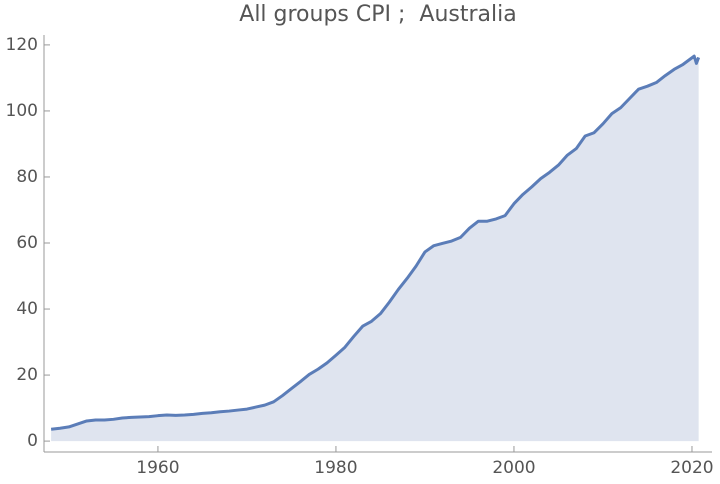 Image resolution: width=720 pixels, height=484 pixels. What do you see at coordinates (27, 243) in the screenshot?
I see `y-tick-label: 60` at bounding box center [27, 243].